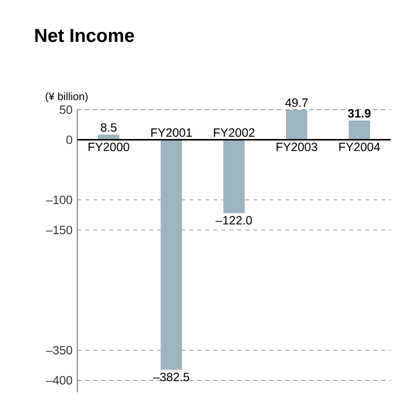  Describe the element at coordinates (84, 35) in the screenshot. I see `chart-title: Net Income` at that location.